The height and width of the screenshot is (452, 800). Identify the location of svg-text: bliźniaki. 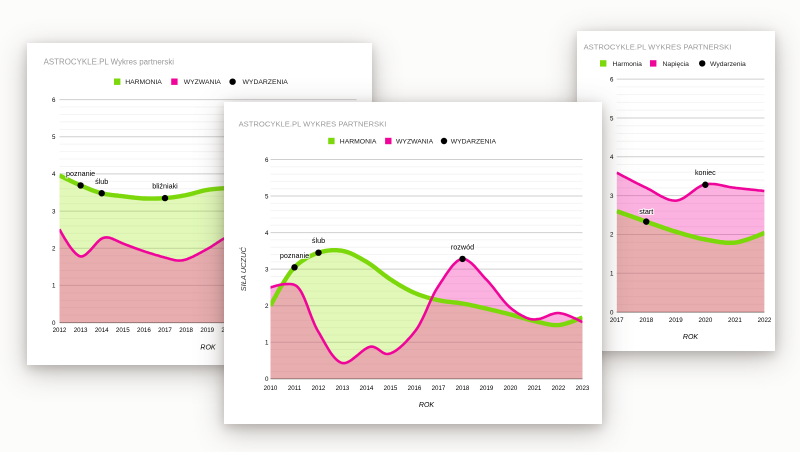
(165, 186).